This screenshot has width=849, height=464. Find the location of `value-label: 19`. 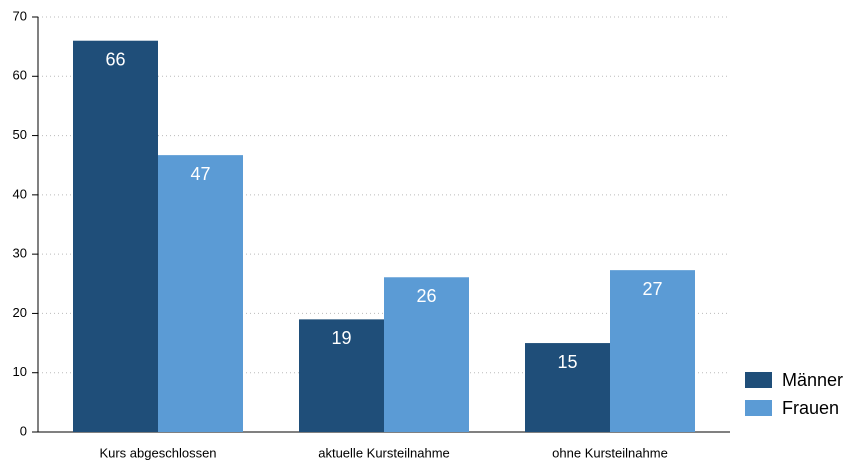

value-label: 19 is located at coordinates (341, 338).